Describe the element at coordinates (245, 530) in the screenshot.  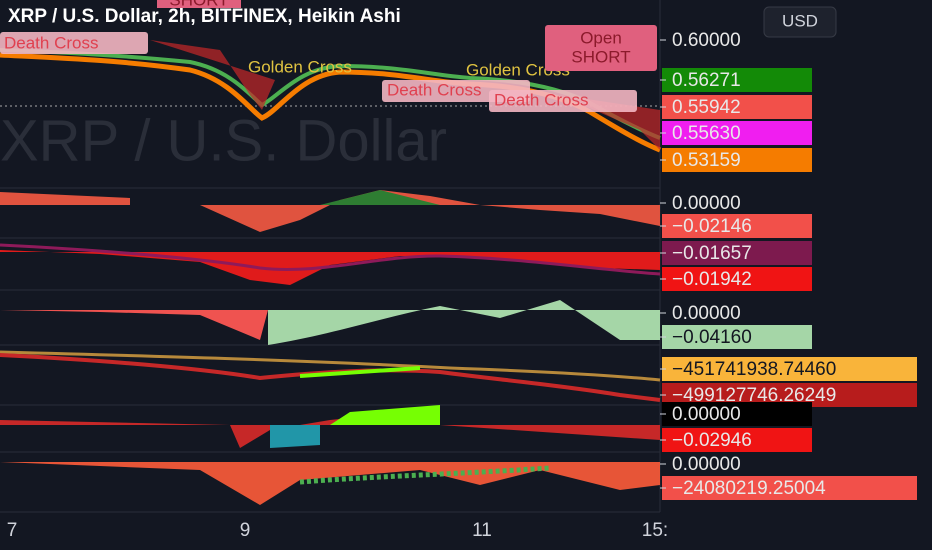
I see `time-label: 9` at that location.